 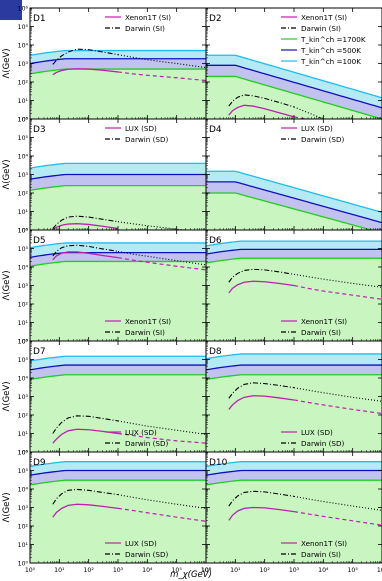 I want to click on x-tick-label: 10⁵, so click(x=352, y=570).